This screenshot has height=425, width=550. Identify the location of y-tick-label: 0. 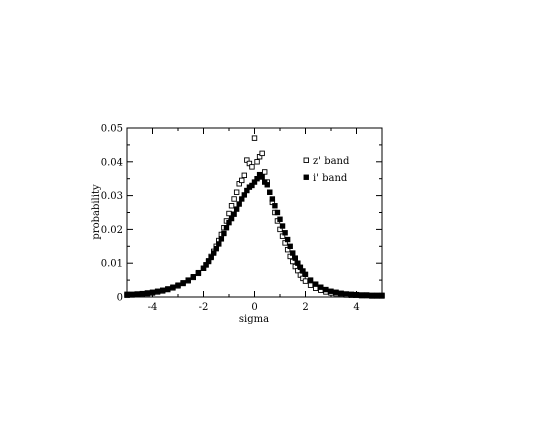
(120, 298).